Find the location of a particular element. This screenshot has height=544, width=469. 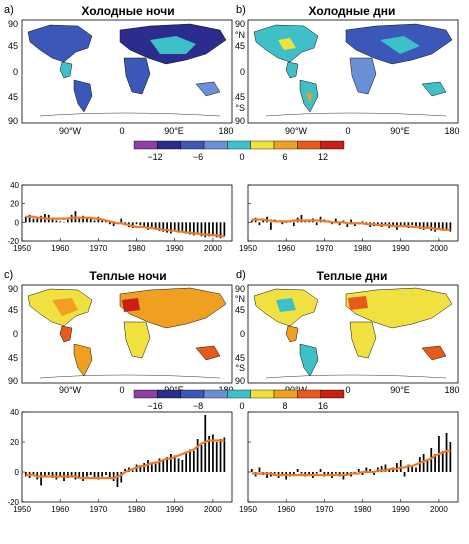

colorbar-label: 6 is located at coordinates (284, 157).